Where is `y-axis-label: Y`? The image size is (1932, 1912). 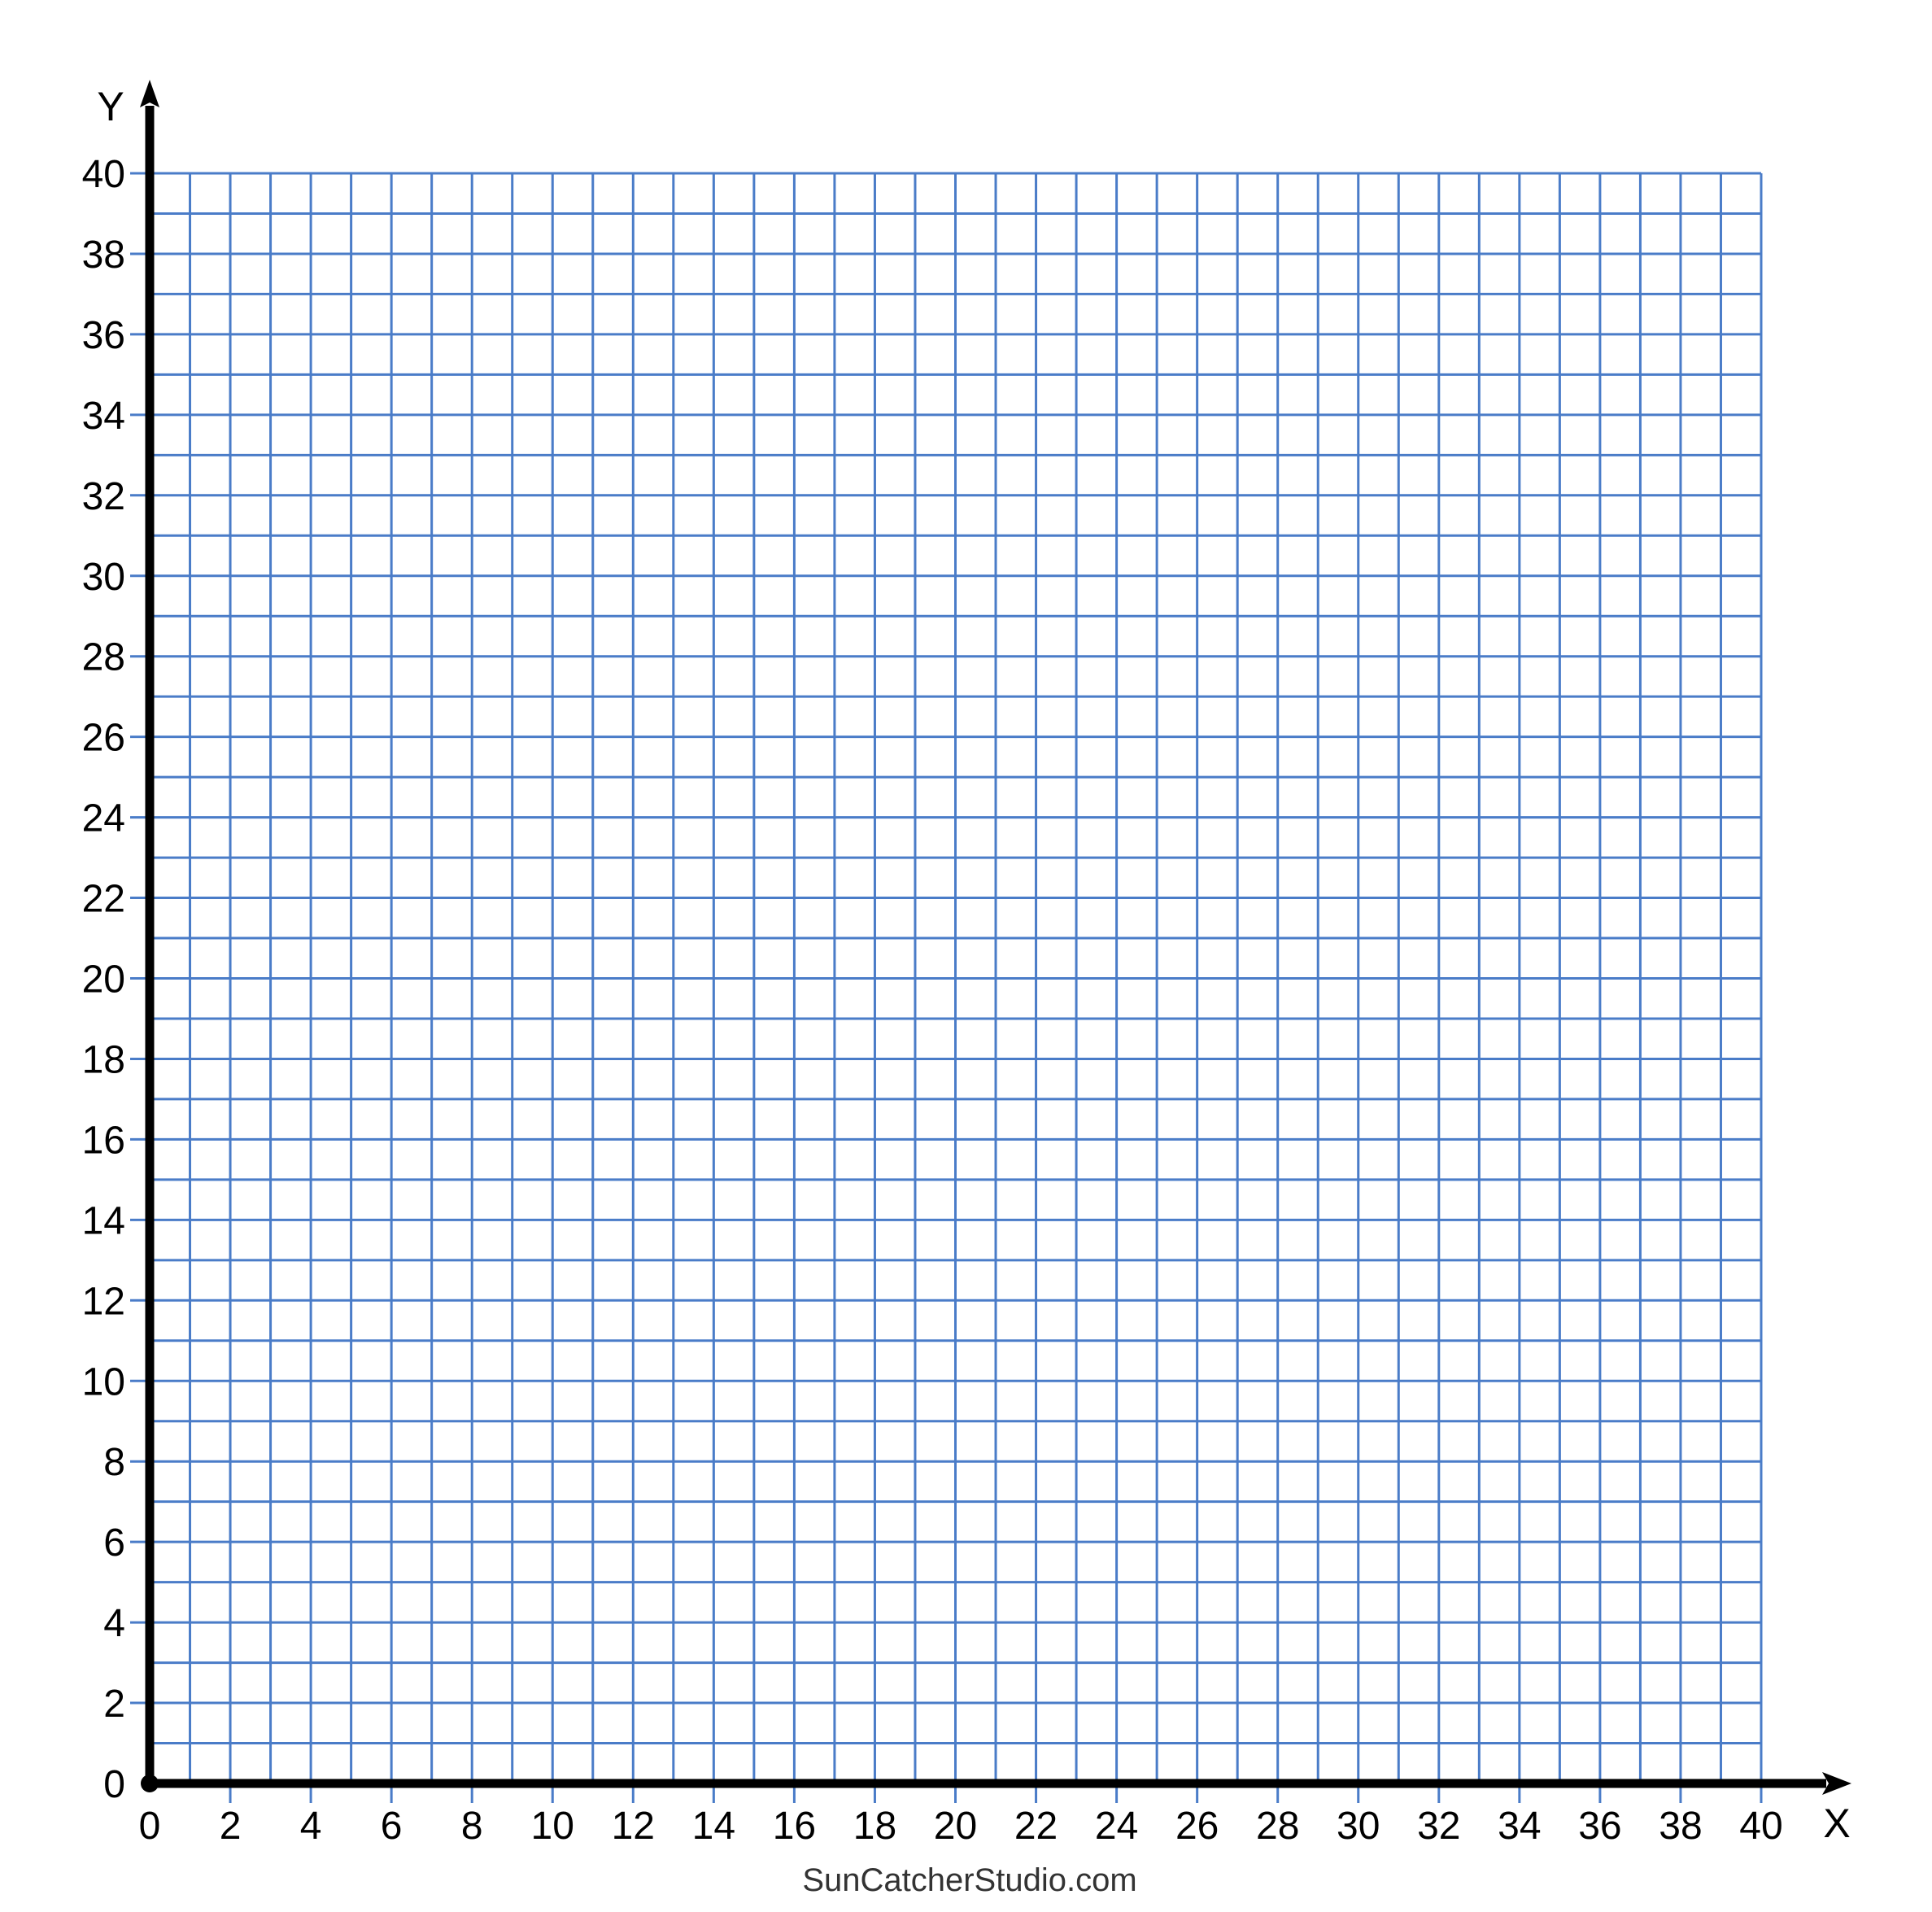
y-axis-label: Y is located at coordinates (111, 106).